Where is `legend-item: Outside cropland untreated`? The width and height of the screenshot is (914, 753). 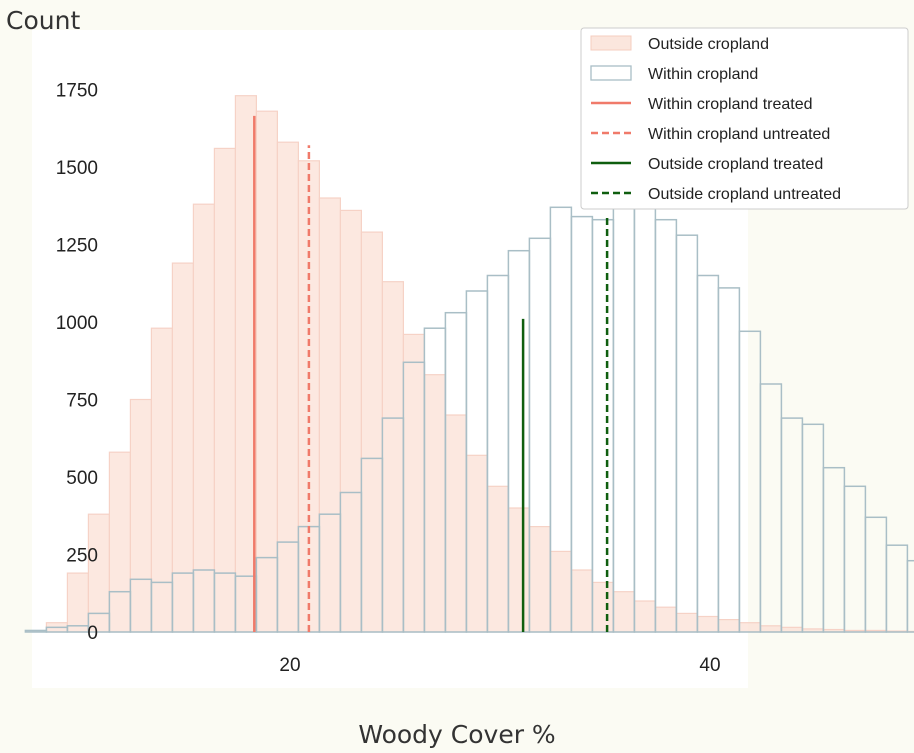 legend-item: Outside cropland untreated is located at coordinates (716, 194).